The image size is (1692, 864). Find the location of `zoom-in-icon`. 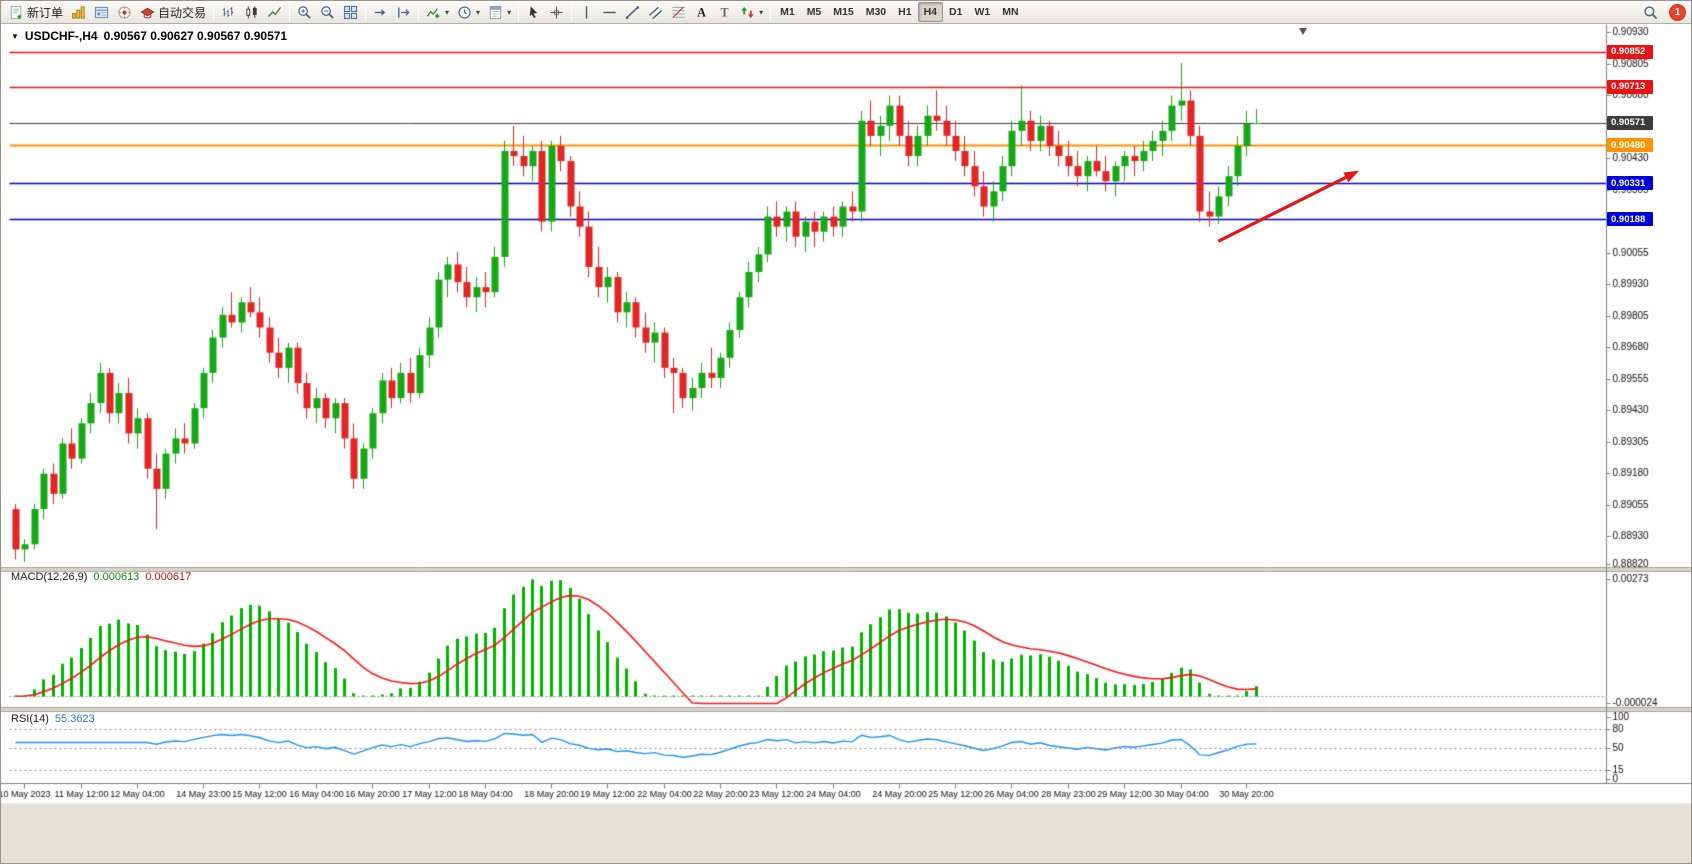

zoom-in-icon is located at coordinates (304, 12).